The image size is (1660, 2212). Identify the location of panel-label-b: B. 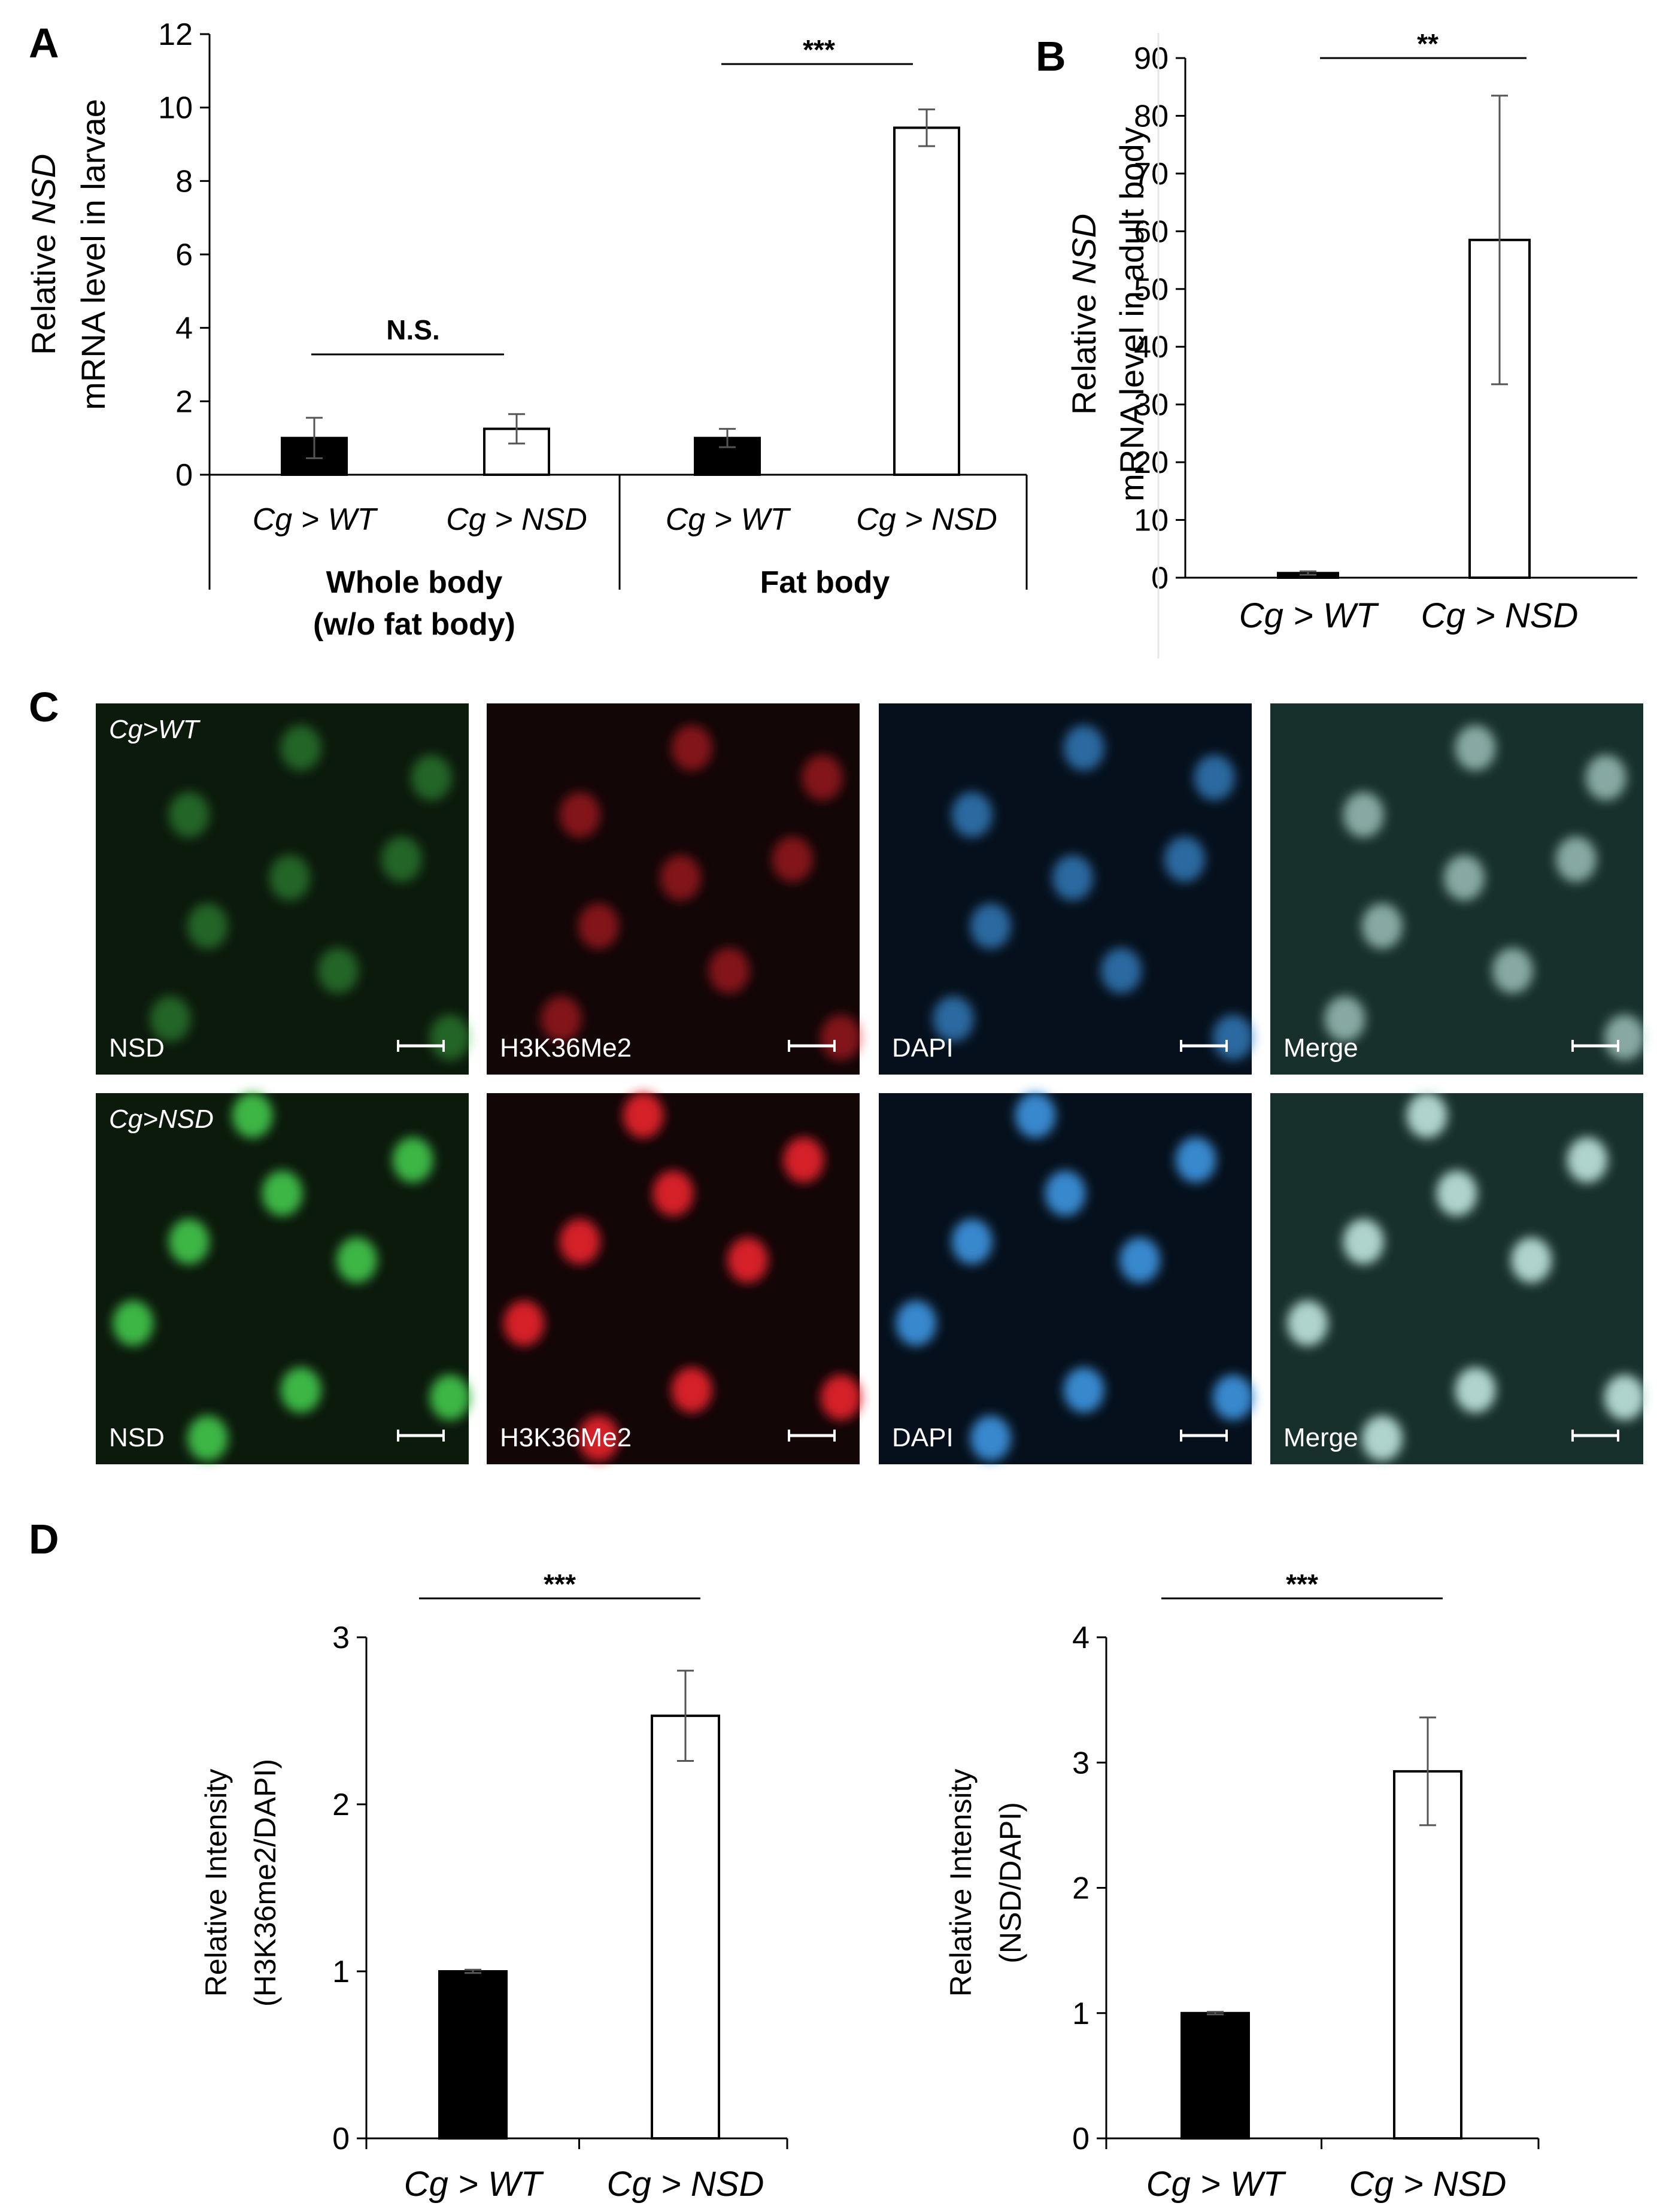
(1051, 56).